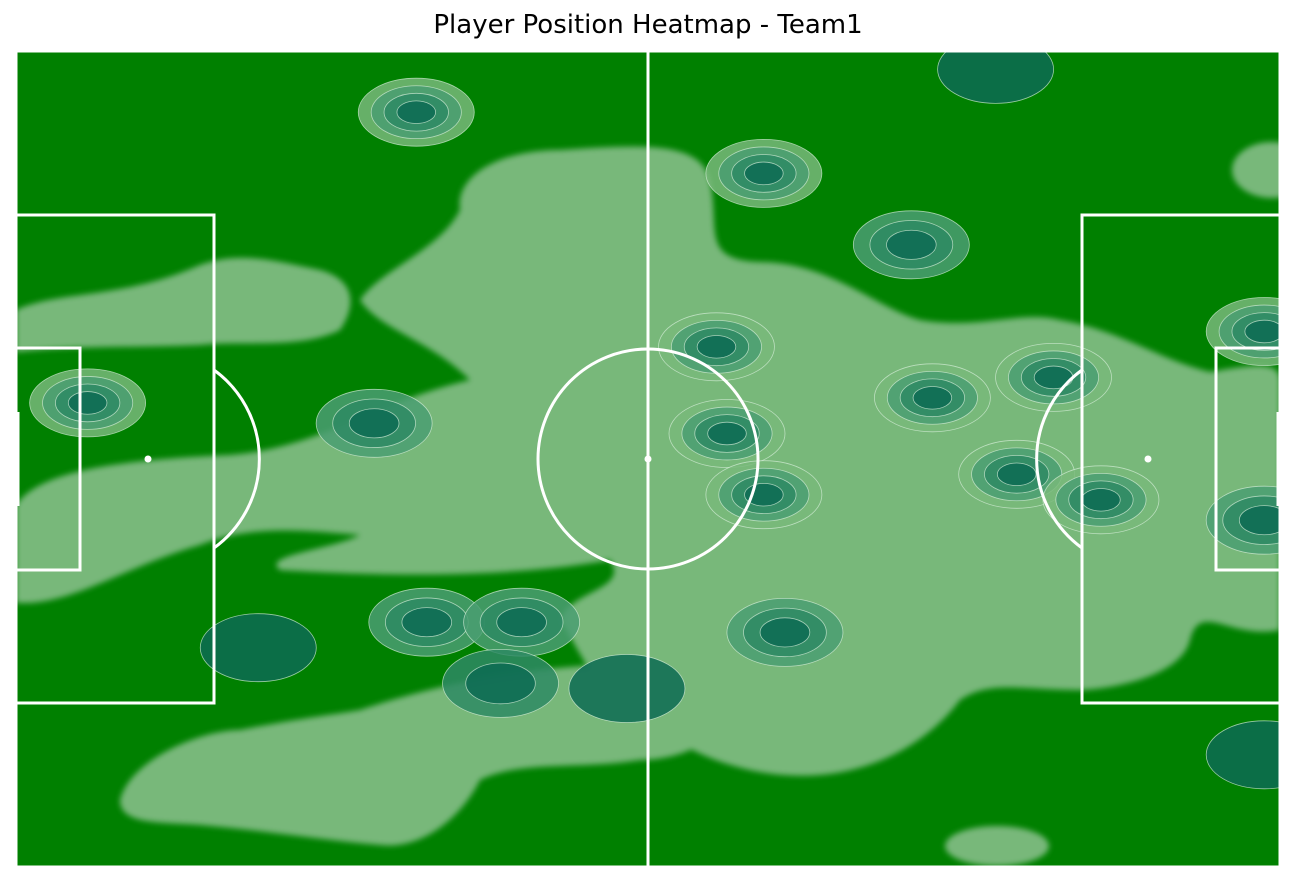 Image resolution: width=1296 pixels, height=885 pixels. What do you see at coordinates (1248, 459) in the screenshot?
I see `right-six-yard-box` at bounding box center [1248, 459].